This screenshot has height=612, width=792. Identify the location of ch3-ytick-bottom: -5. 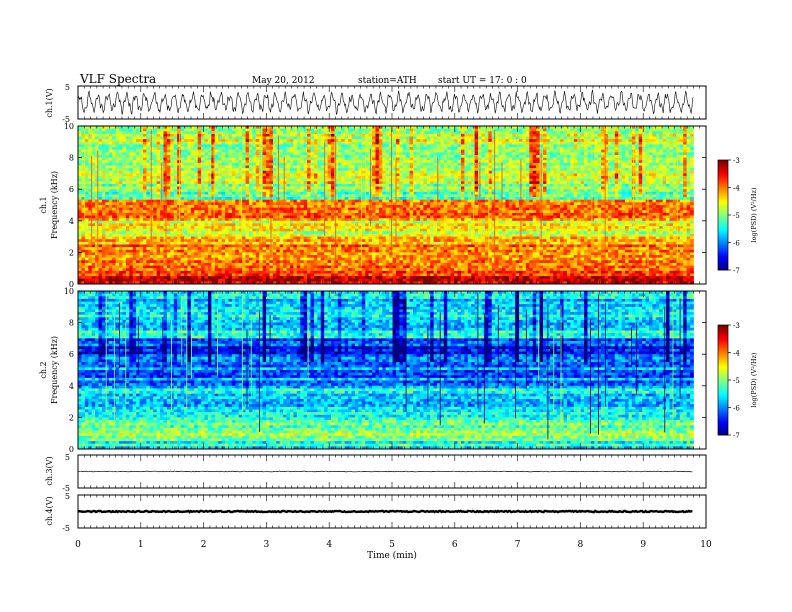
(66, 488).